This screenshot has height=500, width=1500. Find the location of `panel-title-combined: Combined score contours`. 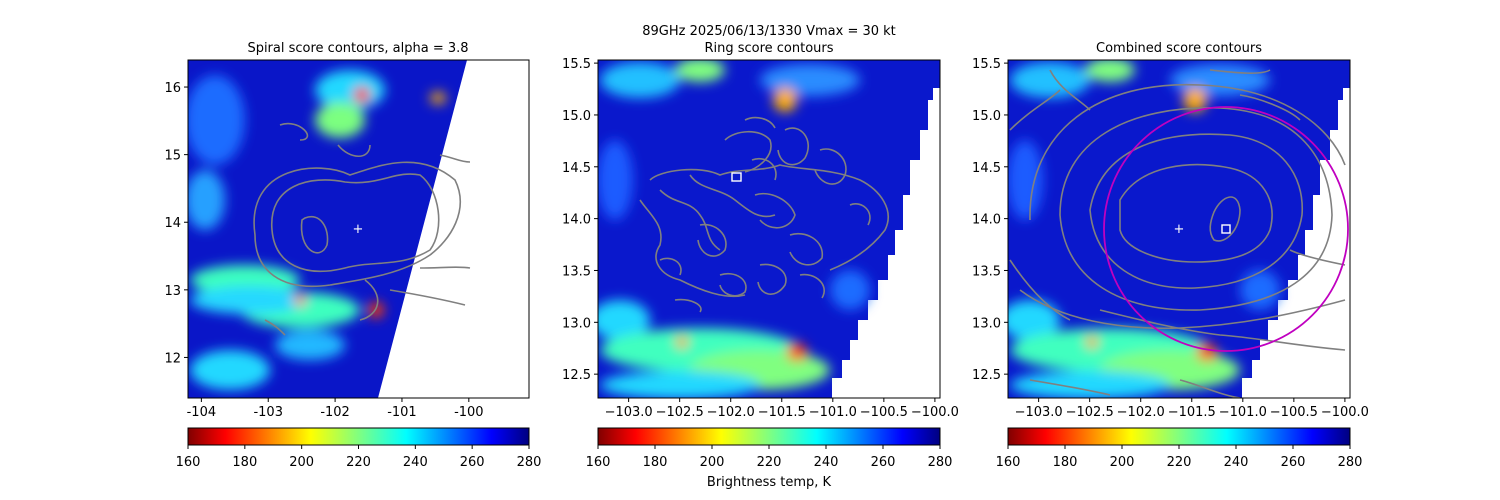

panel-title-combined: Combined score contours is located at coordinates (1179, 48).